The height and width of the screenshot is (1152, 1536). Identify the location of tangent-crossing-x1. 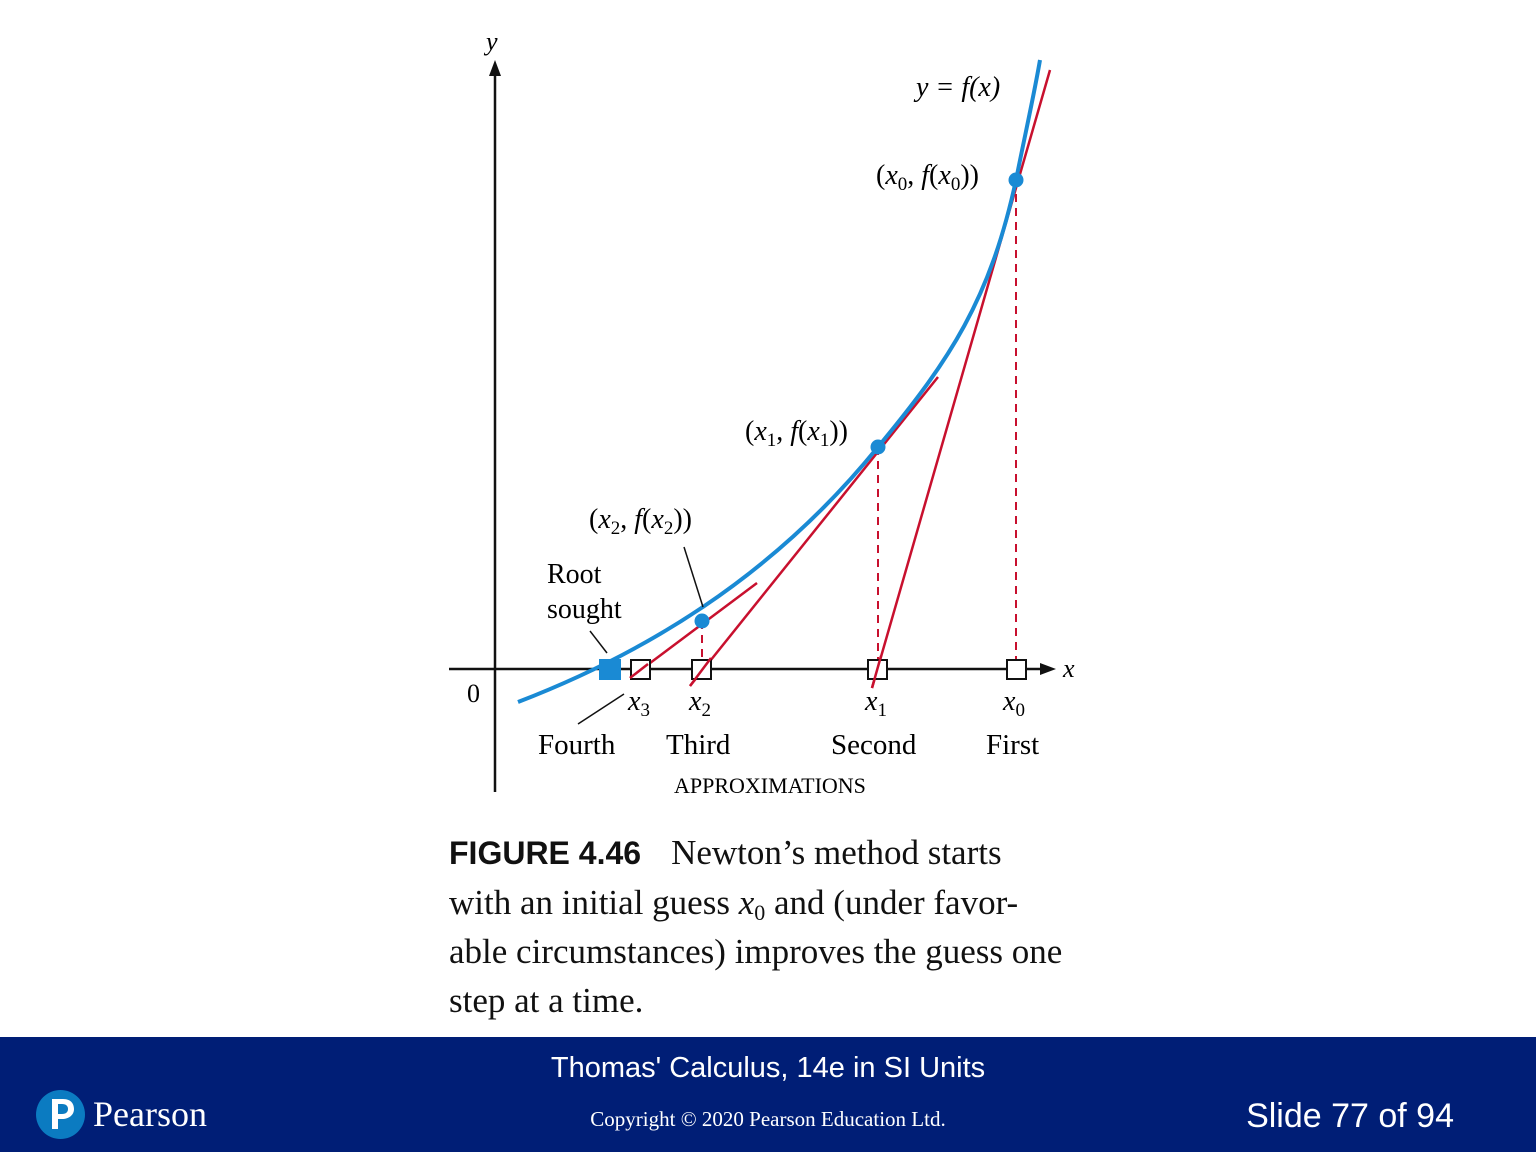
(876, 672).